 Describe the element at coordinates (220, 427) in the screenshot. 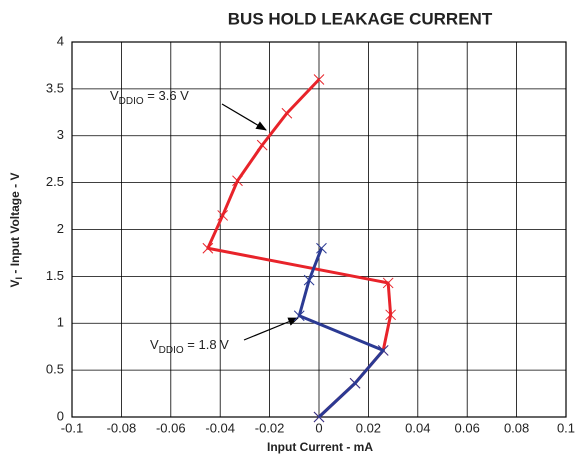

I see `x-tick-label: -0.04` at that location.